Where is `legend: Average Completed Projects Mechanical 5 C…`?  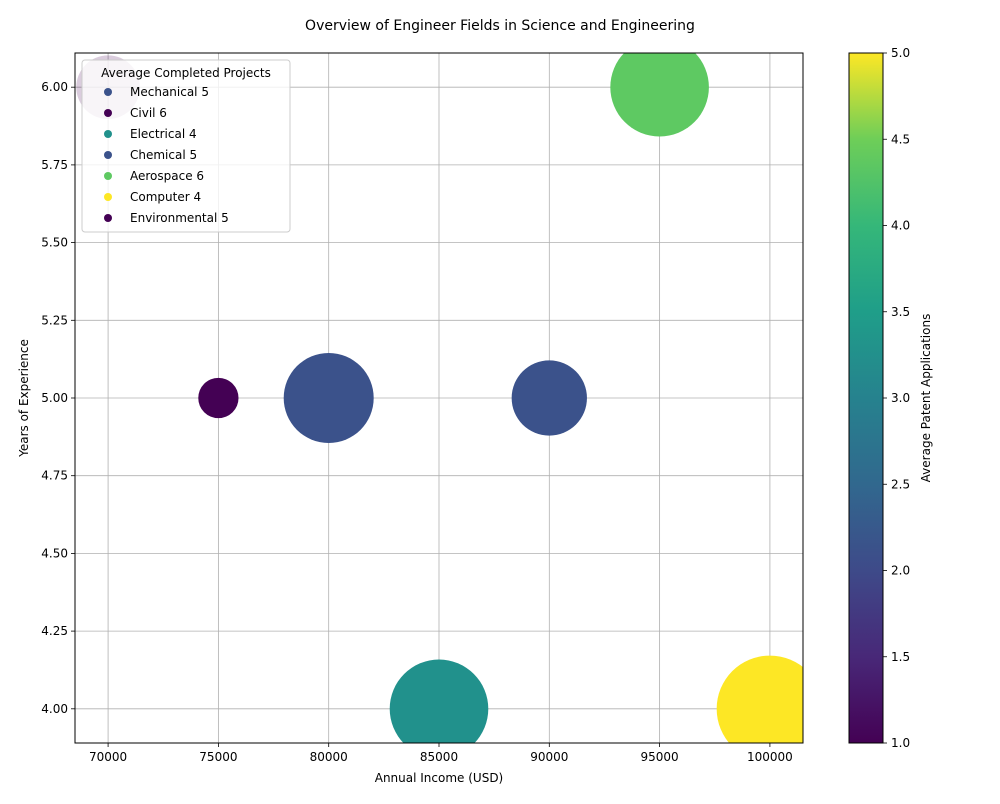 legend: Average Completed Projects Mechanical 5 C… is located at coordinates (186, 146).